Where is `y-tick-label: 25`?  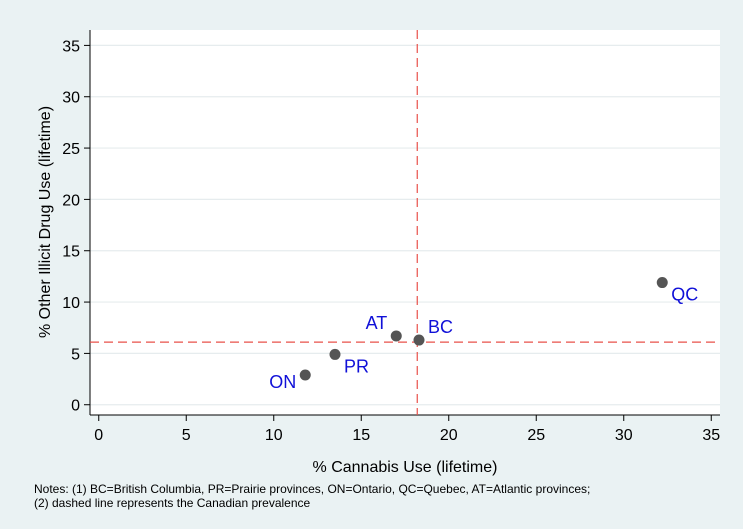 y-tick-label: 25 is located at coordinates (71, 149).